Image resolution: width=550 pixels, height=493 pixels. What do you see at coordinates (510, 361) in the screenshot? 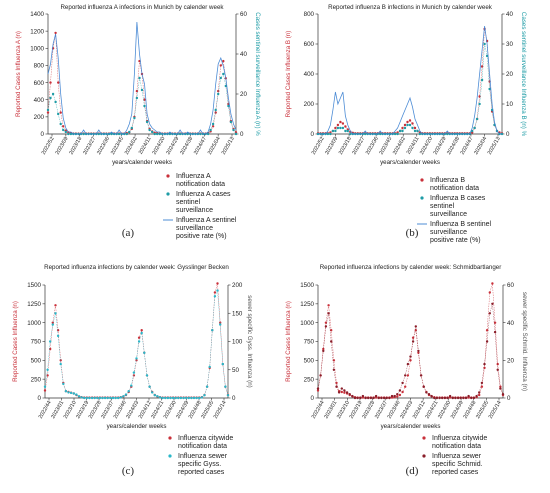
I see `y2-tick-label: 20` at bounding box center [510, 361].